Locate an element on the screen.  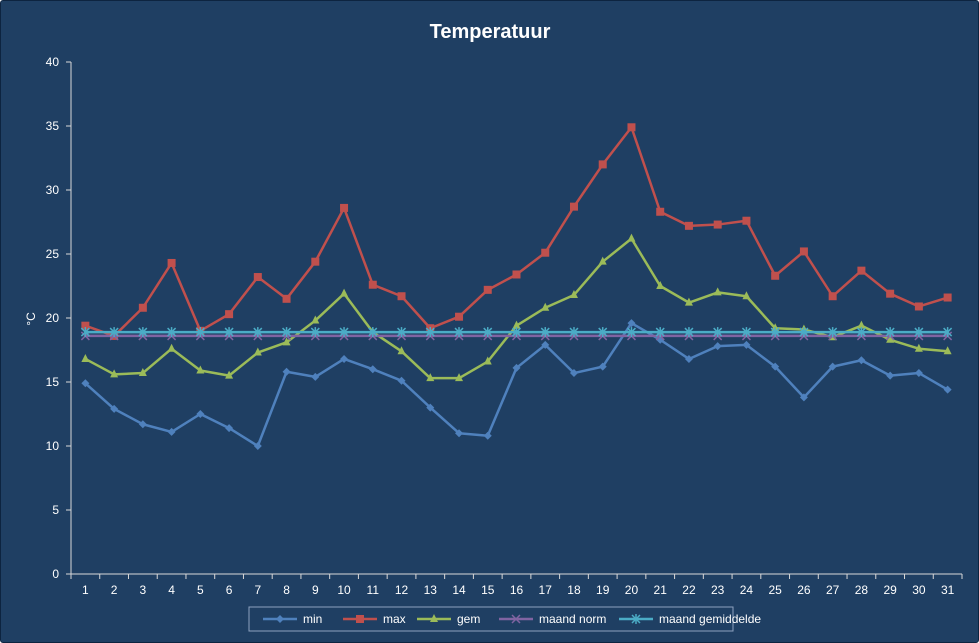
x-tick-label: 7 is located at coordinates (257, 590).